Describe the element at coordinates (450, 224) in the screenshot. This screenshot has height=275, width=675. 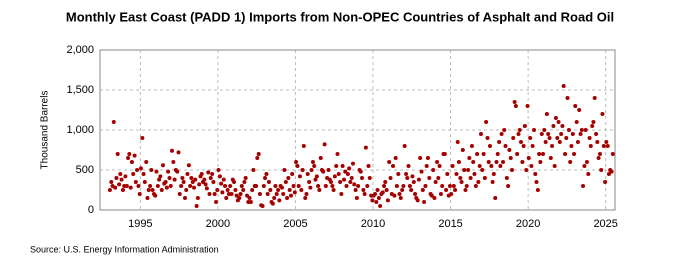
I see `x-tick-label: 2015` at that location.